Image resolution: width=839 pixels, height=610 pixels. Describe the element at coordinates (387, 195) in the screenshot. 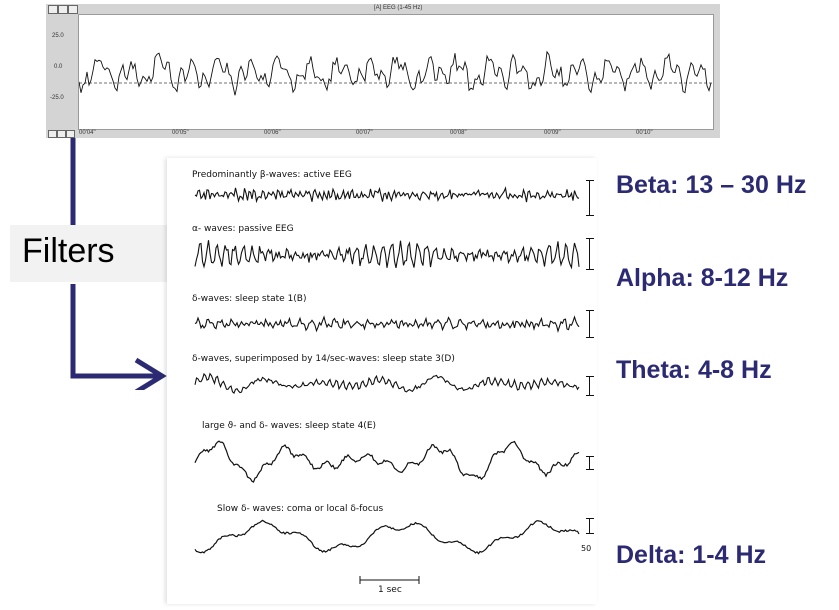

I see `beta-wave-trace` at that location.